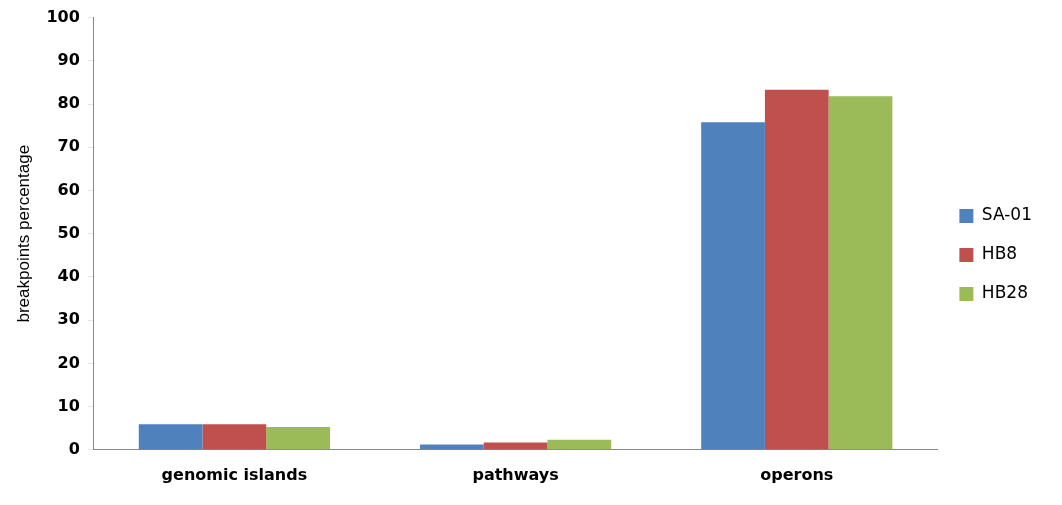 The width and height of the screenshot is (1062, 505). I want to click on legend-label: HB28, so click(1004, 292).